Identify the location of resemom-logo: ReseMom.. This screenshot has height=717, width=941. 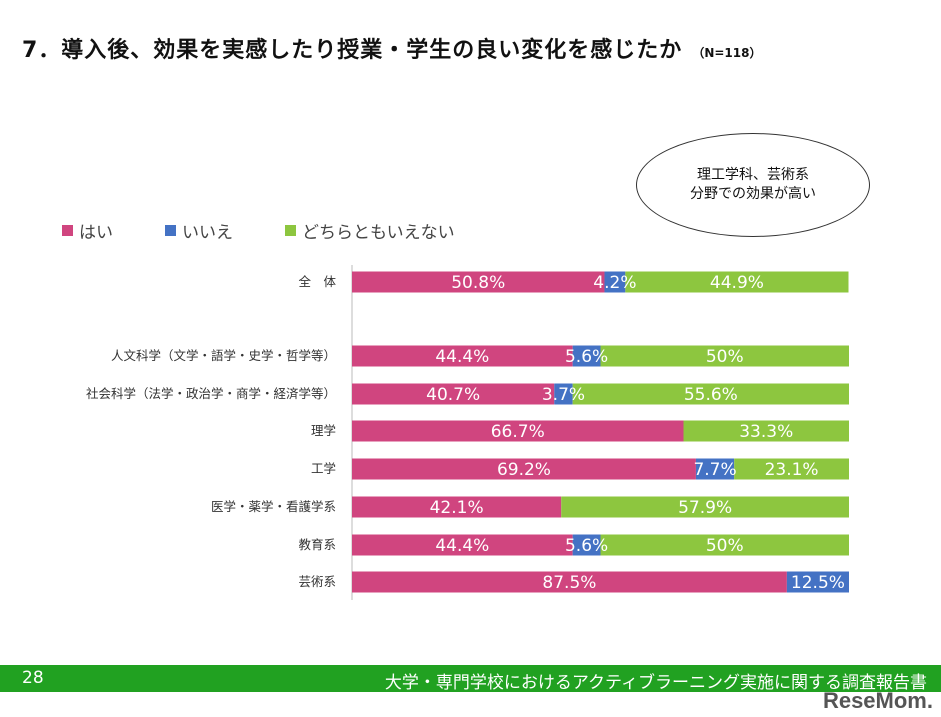
(877, 700).